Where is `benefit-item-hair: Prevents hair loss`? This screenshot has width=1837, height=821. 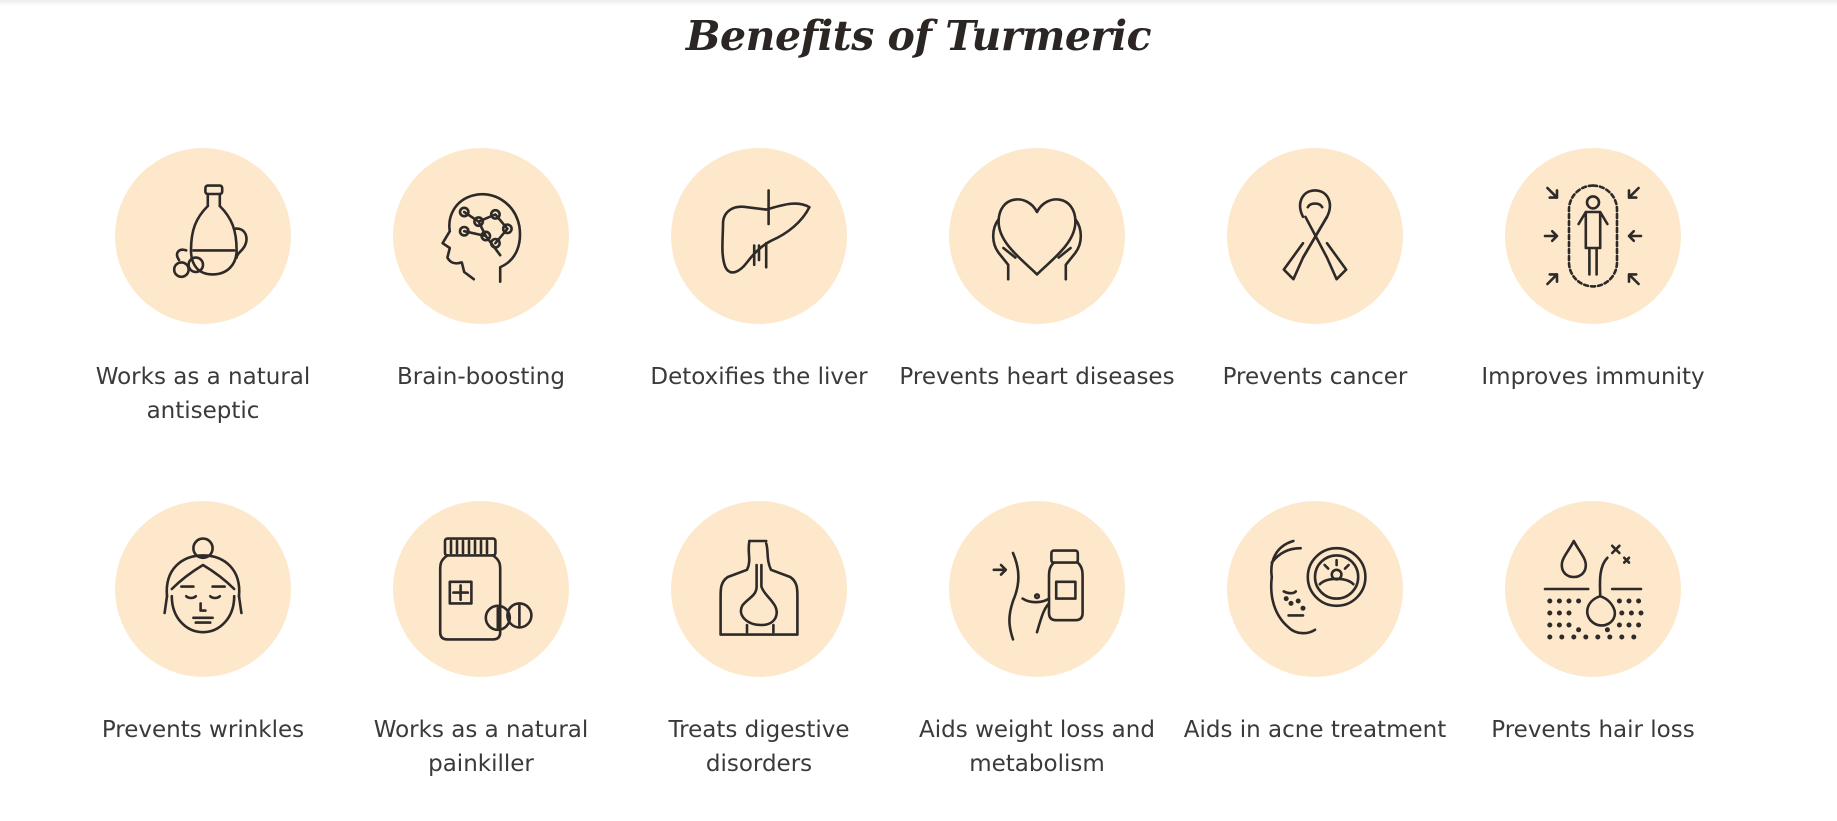
benefit-item-hair: Prevents hair loss is located at coordinates (1593, 661).